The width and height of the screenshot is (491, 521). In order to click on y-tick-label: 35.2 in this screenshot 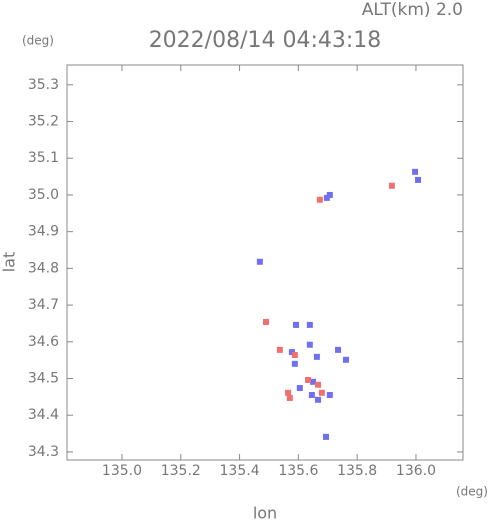, I will do `click(43, 122)`.